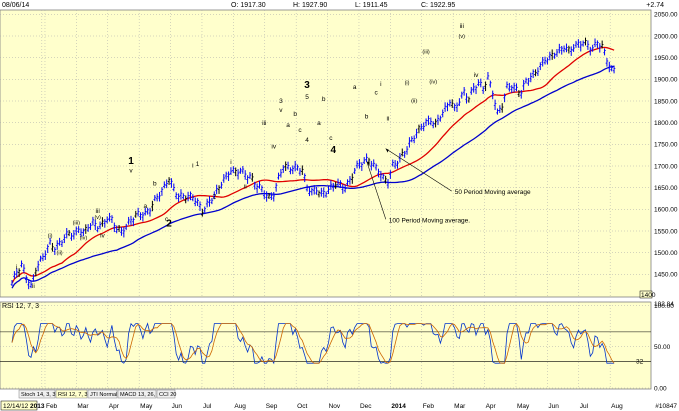  I want to click on wave-label: (iv), so click(84, 239).